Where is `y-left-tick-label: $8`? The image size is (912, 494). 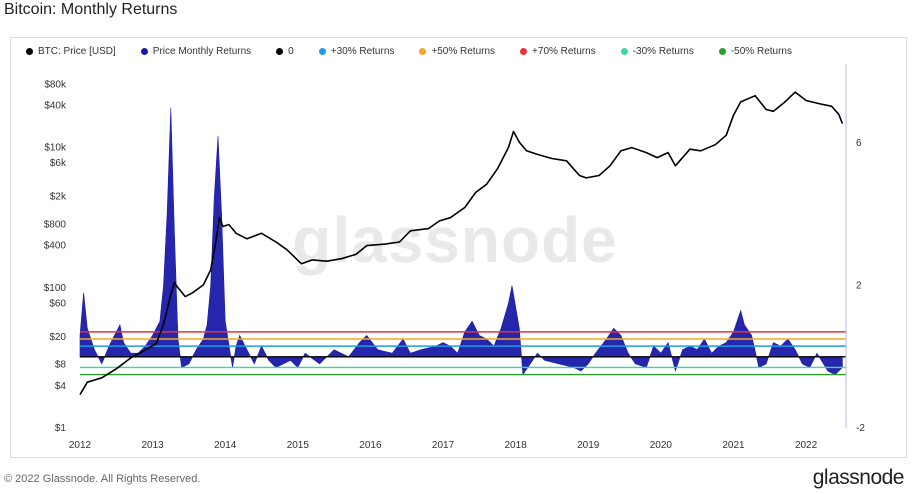
y-left-tick-label: $8 is located at coordinates (61, 365).